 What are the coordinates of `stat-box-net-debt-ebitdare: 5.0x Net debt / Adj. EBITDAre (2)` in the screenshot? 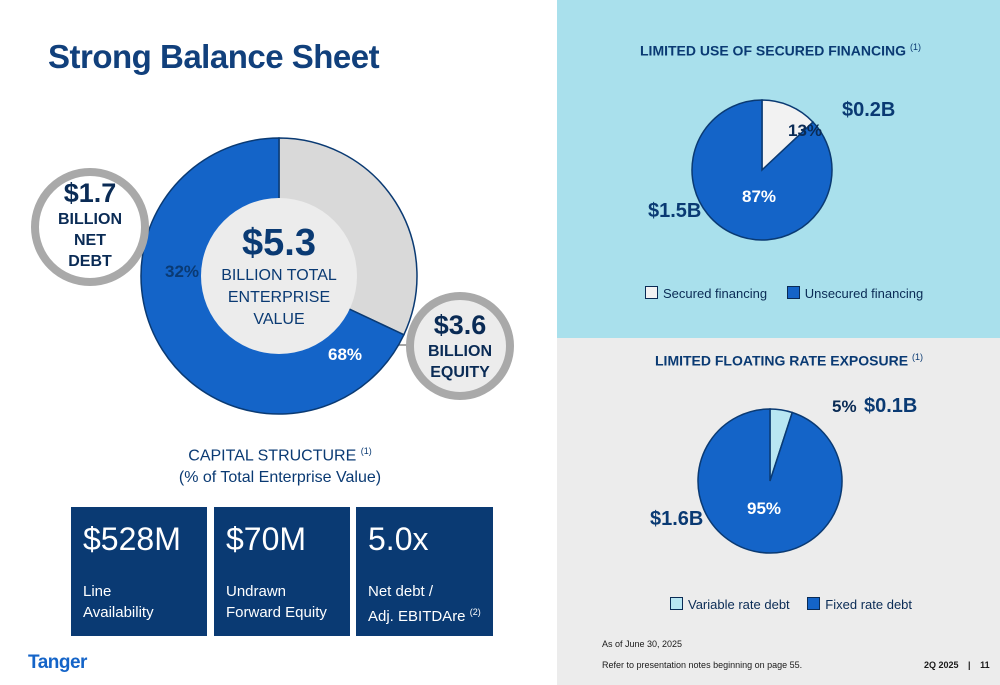 It's located at (424, 571).